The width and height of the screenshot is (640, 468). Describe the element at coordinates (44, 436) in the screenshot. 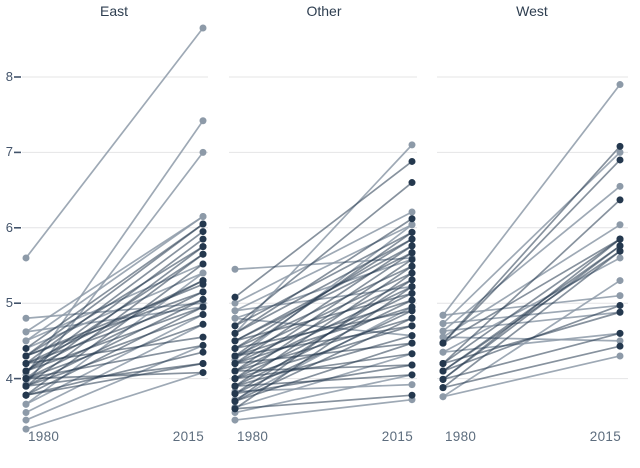

I see `x-tick-east-1980: 1980` at that location.